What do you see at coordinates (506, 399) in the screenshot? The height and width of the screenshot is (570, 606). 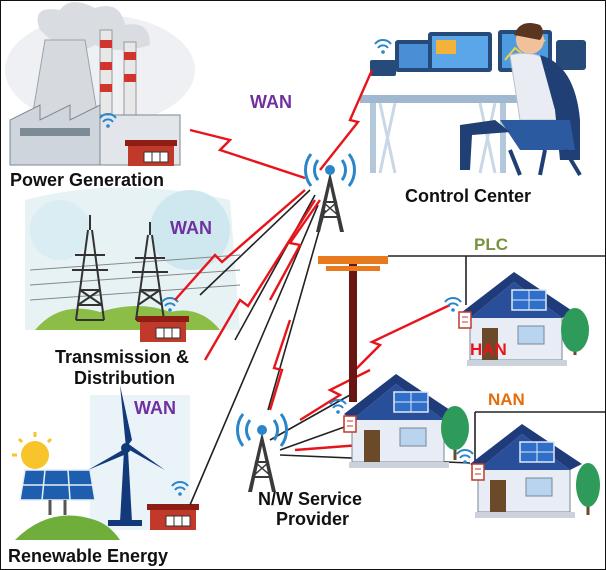 I see `nan-label: NAN` at bounding box center [506, 399].